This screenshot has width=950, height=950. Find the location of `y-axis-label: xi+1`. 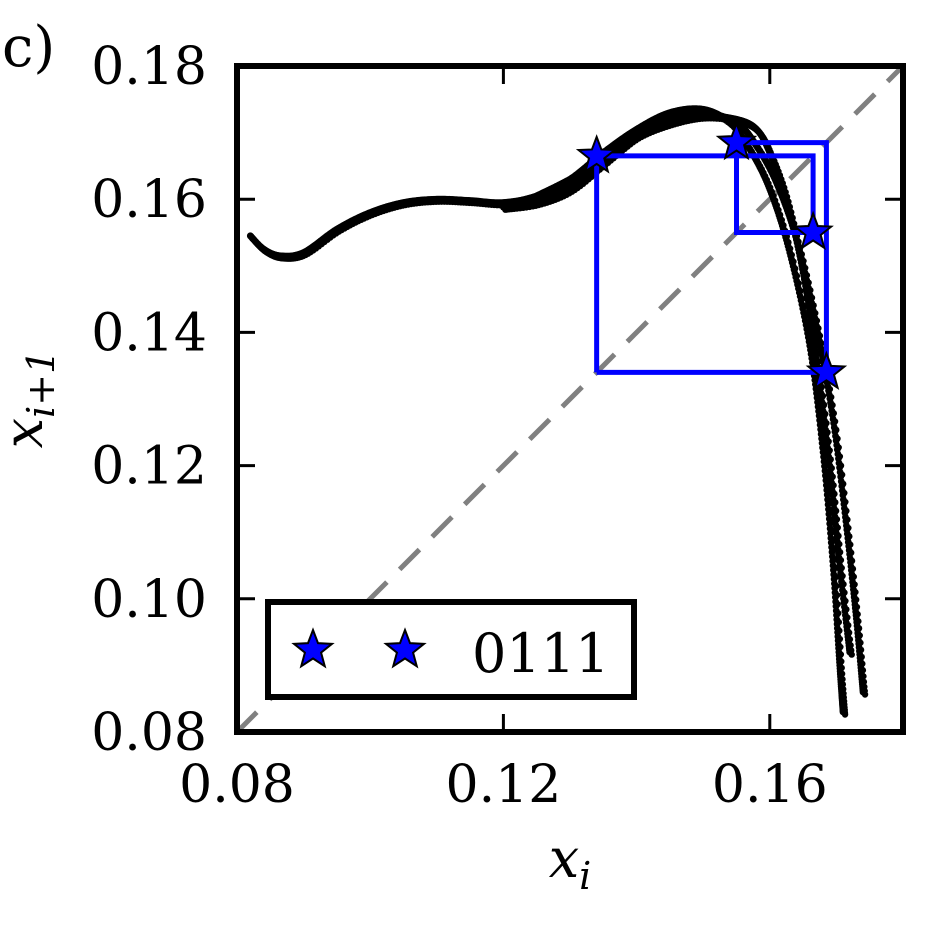

y-axis-label: xi+1 is located at coordinates (31, 399).